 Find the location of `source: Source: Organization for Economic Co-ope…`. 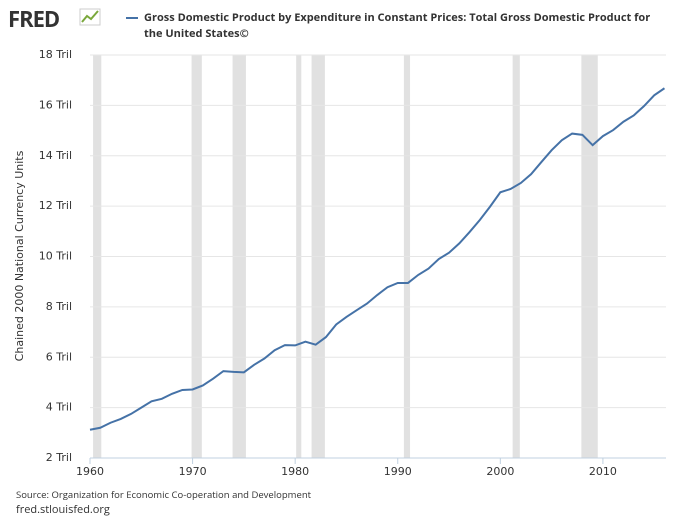

source: Source: Organization for Economic Co-ope… is located at coordinates (164, 494).